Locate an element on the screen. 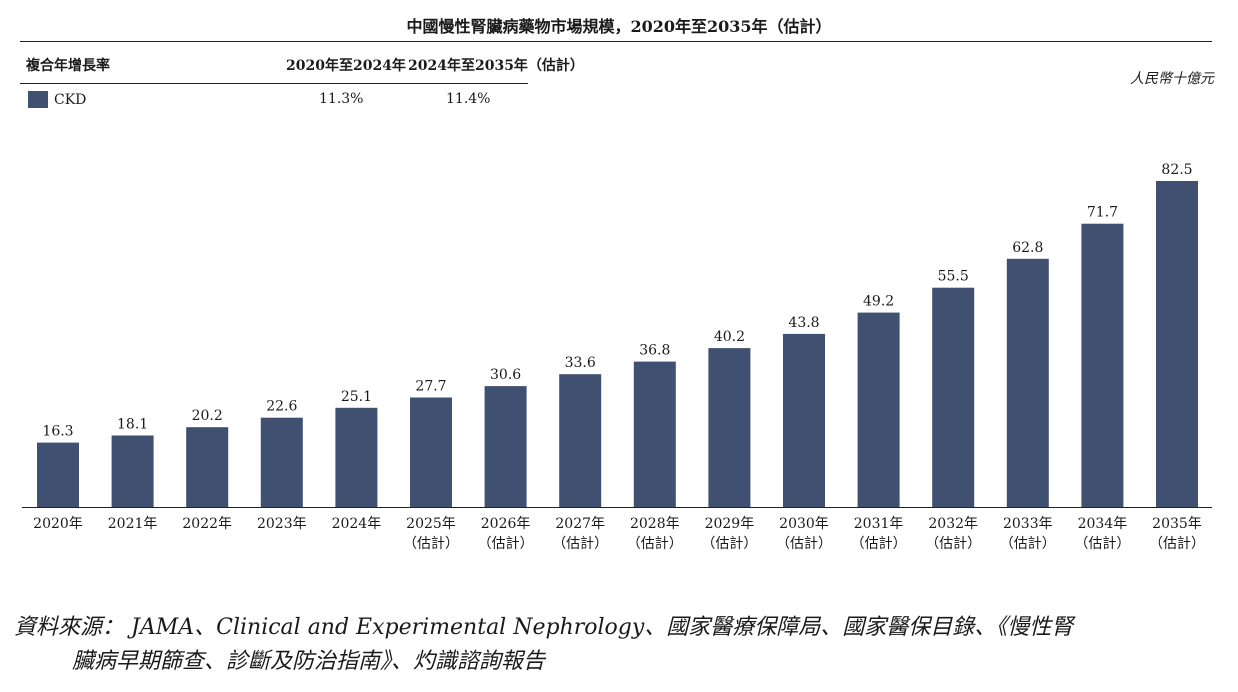 Image resolution: width=1238 pixels, height=692 pixels. x-tick-label: 2027年 is located at coordinates (580, 524).